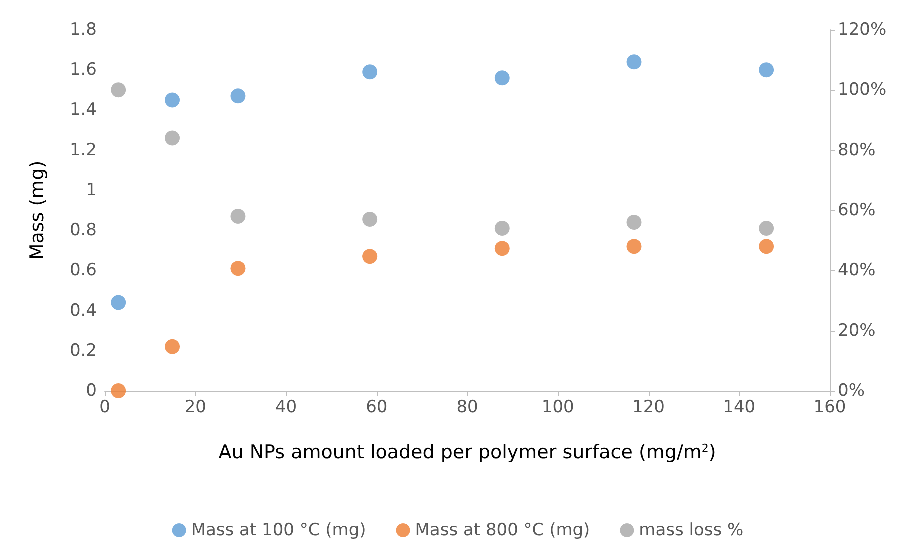 This screenshot has width=916, height=544. What do you see at coordinates (857, 270) in the screenshot?
I see `y2-tick-label: 40%` at bounding box center [857, 270].